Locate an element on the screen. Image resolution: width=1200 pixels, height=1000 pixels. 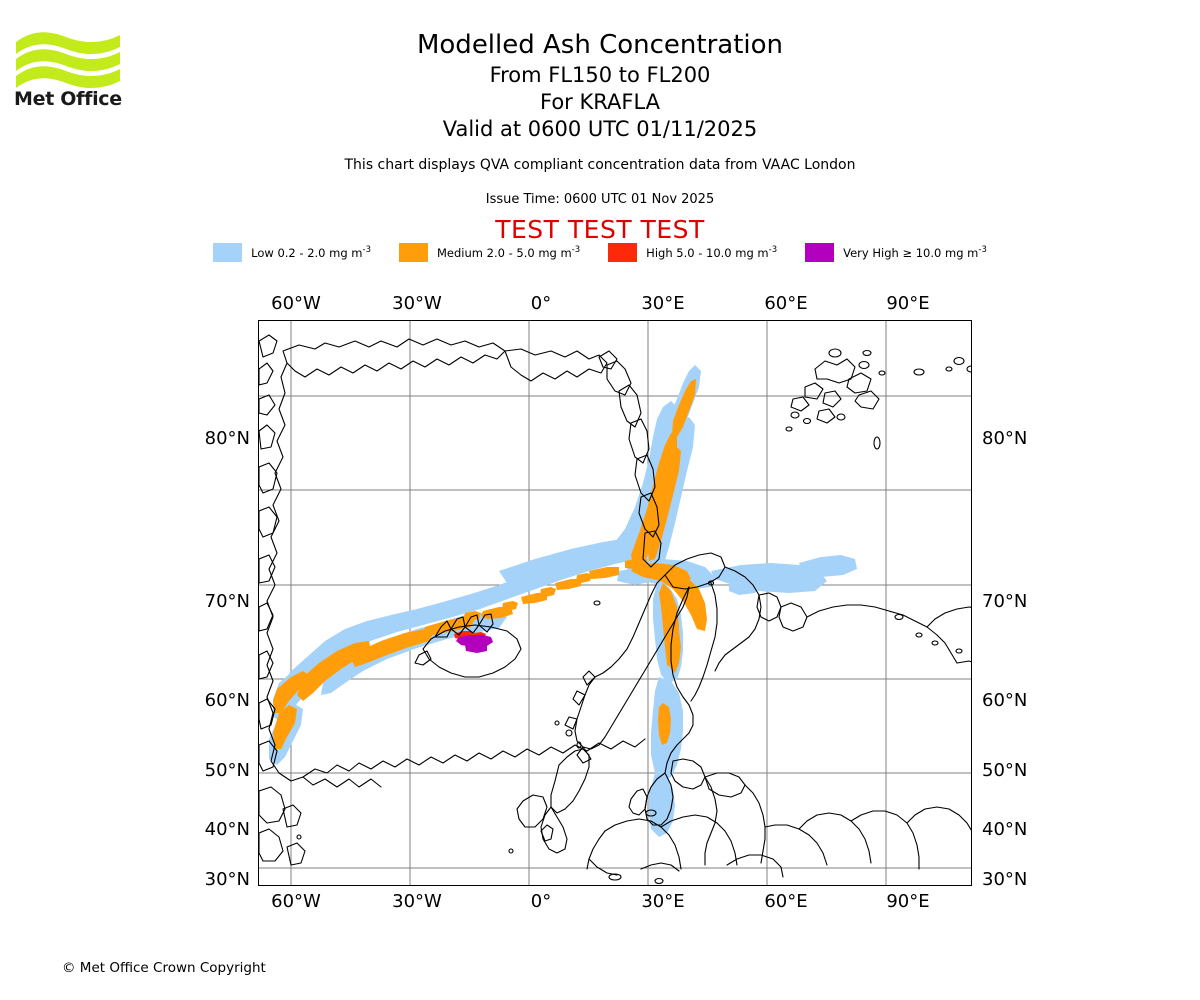
legend-item: Medium 2.0 - 5.0 mg m-3 is located at coordinates (489, 252).